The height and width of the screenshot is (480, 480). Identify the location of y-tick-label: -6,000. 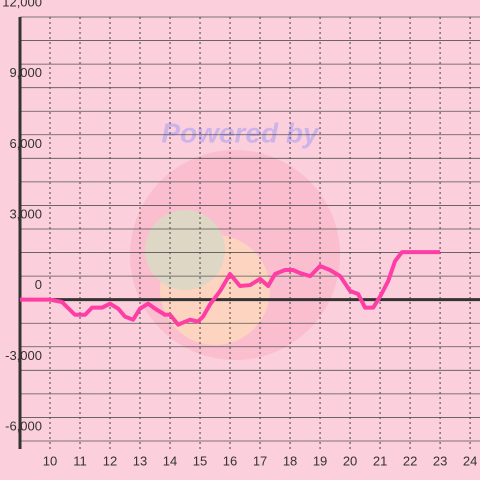
(23, 425).